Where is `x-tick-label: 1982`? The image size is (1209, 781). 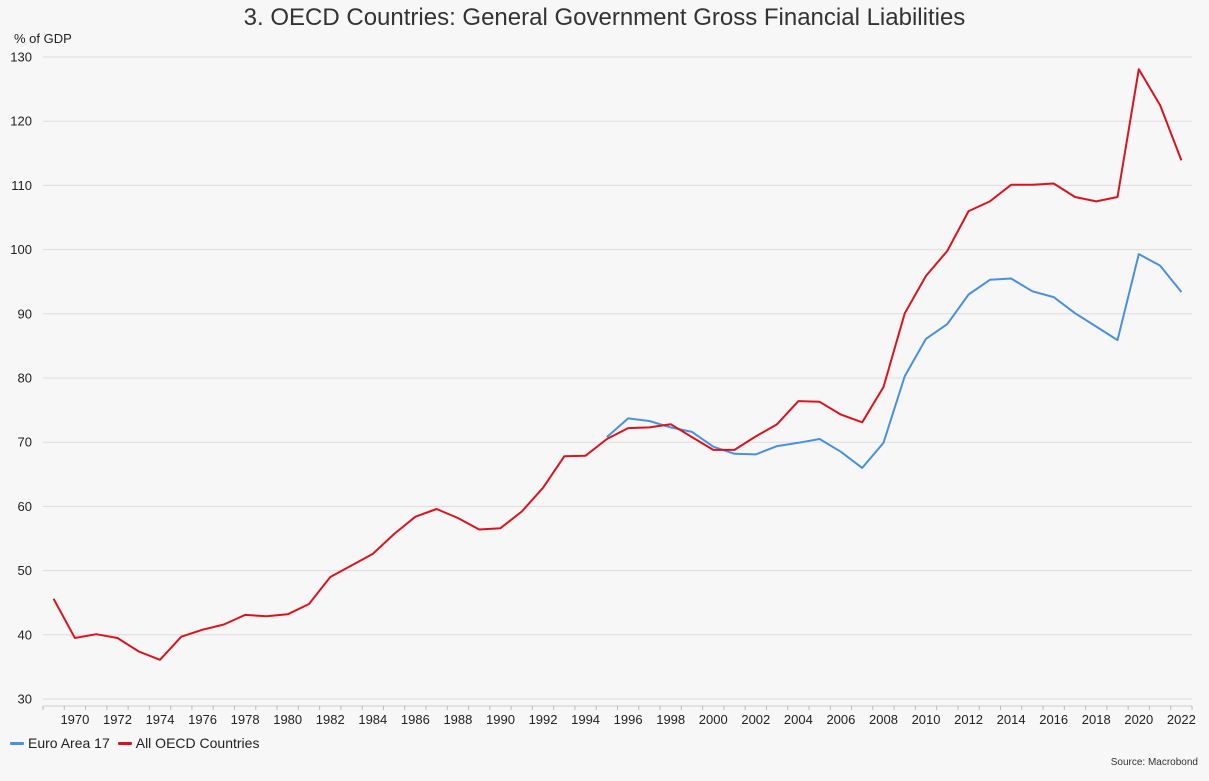
x-tick-label: 1982 is located at coordinates (330, 719).